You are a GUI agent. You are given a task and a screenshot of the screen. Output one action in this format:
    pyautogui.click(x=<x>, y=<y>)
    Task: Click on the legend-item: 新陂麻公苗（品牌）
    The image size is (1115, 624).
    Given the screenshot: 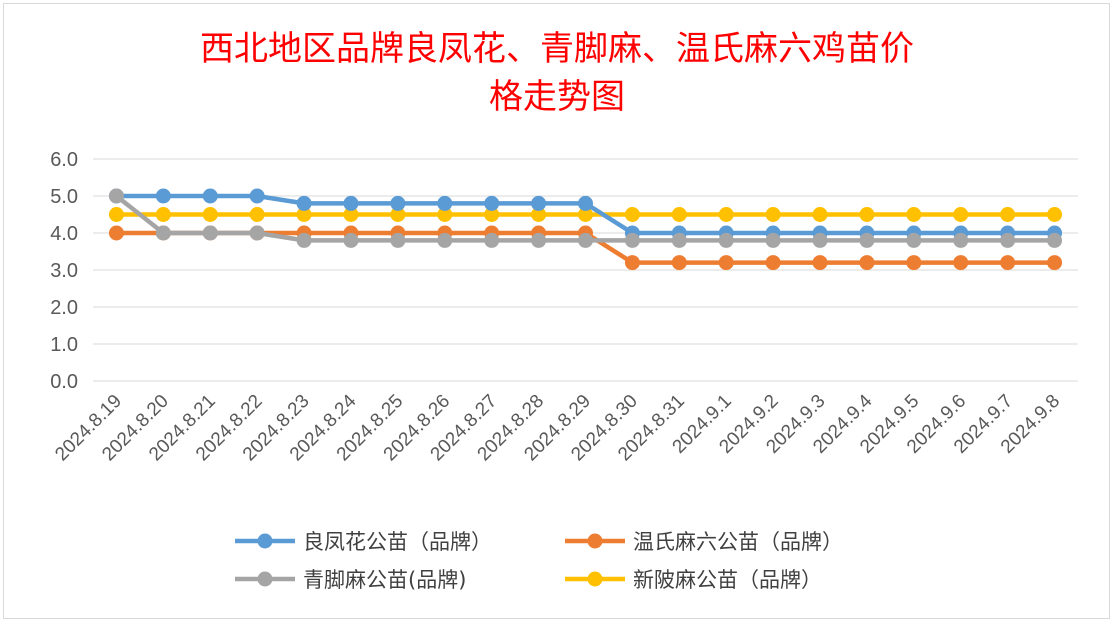 What is the action you would take?
    pyautogui.click(x=693, y=580)
    